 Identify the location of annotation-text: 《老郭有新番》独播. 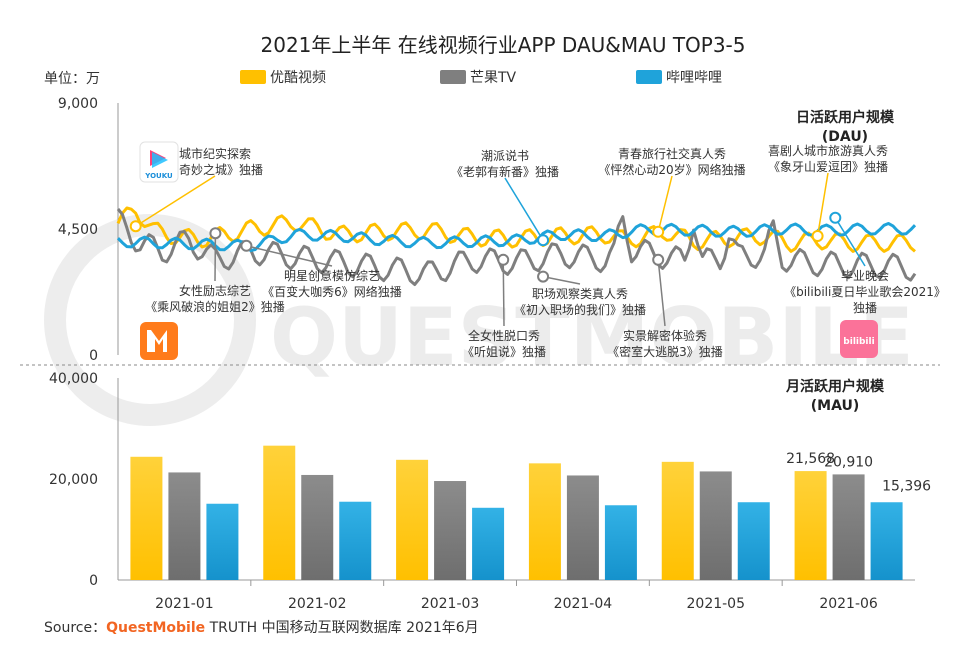
(505, 171).